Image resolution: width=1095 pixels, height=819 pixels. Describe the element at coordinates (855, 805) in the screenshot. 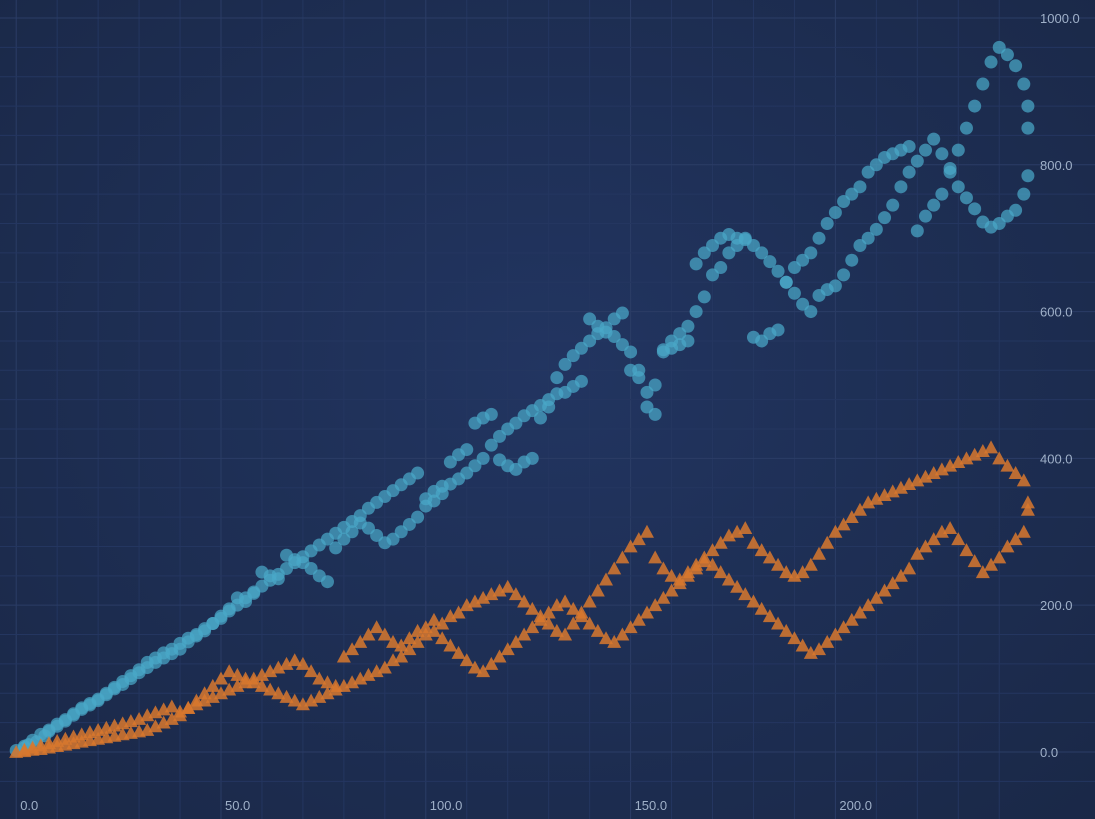

I see `x-tick-label: 200.0` at that location.